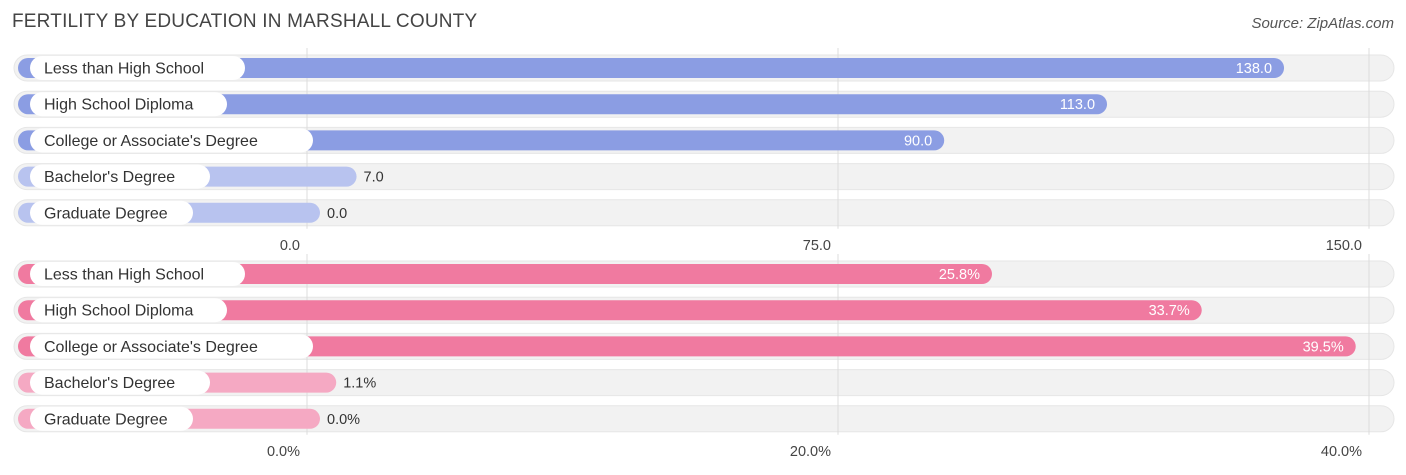 The height and width of the screenshot is (475, 1406). What do you see at coordinates (283, 452) in the screenshot?
I see `fertility-pct-tick-label: 0.0%` at bounding box center [283, 452].